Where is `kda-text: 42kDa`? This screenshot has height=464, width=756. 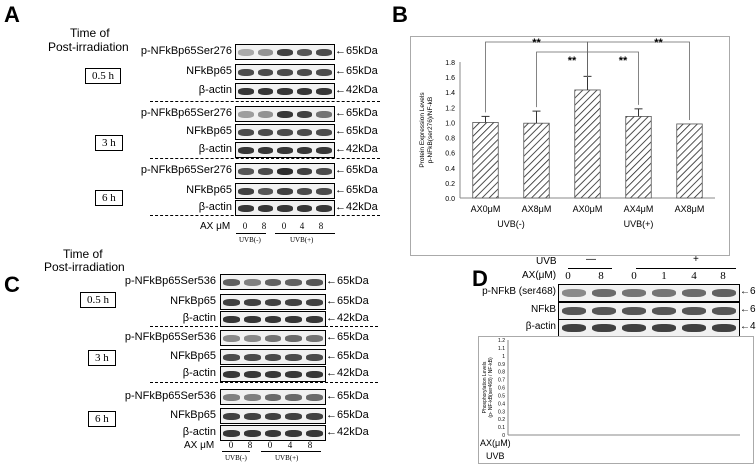
kda-text: 42kDa is located at coordinates (353, 373).